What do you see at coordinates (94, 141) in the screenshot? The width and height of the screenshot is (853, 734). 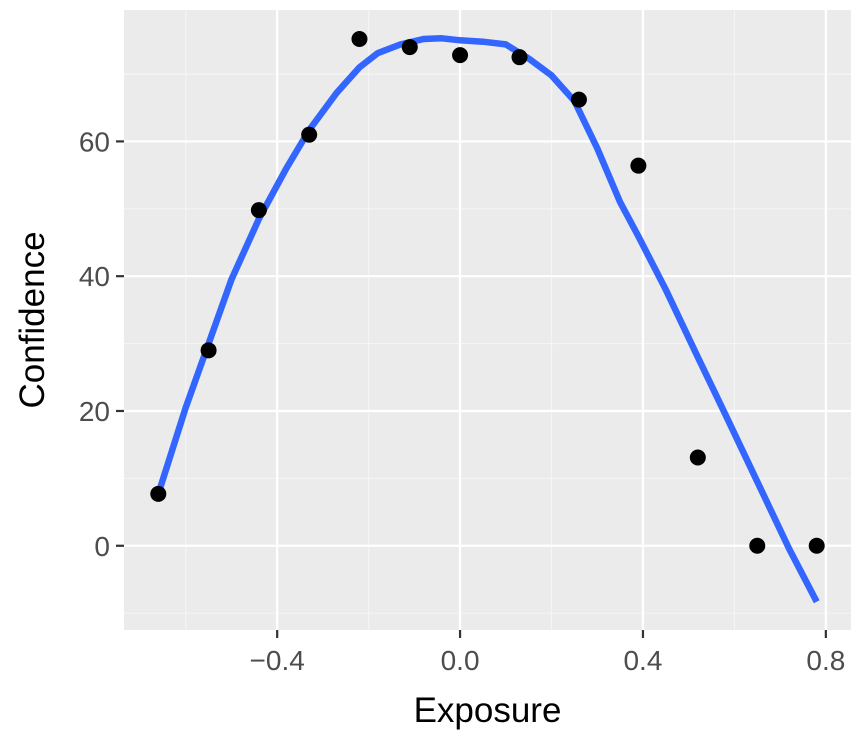 I see `y-tick-label: 60` at bounding box center [94, 141].